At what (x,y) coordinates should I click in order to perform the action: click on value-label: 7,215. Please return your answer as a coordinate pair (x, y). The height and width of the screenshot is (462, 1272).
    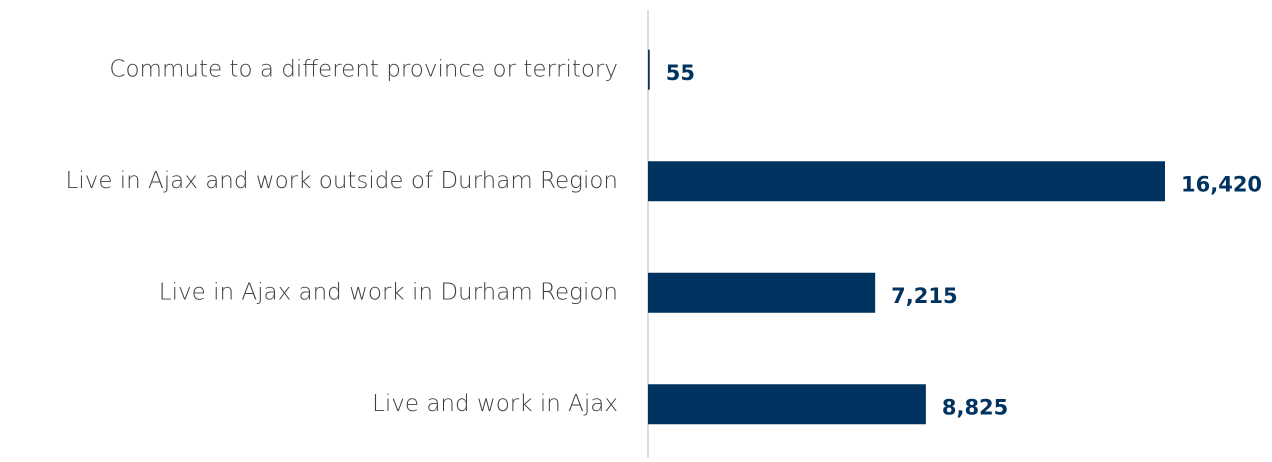
    Looking at the image, I should click on (924, 296).